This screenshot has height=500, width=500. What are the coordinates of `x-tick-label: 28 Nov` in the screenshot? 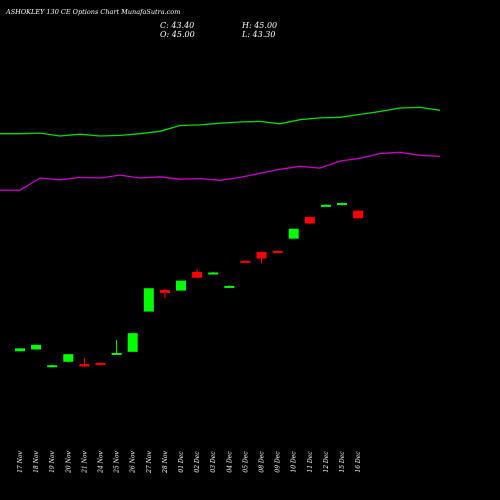 It's located at (165, 461).